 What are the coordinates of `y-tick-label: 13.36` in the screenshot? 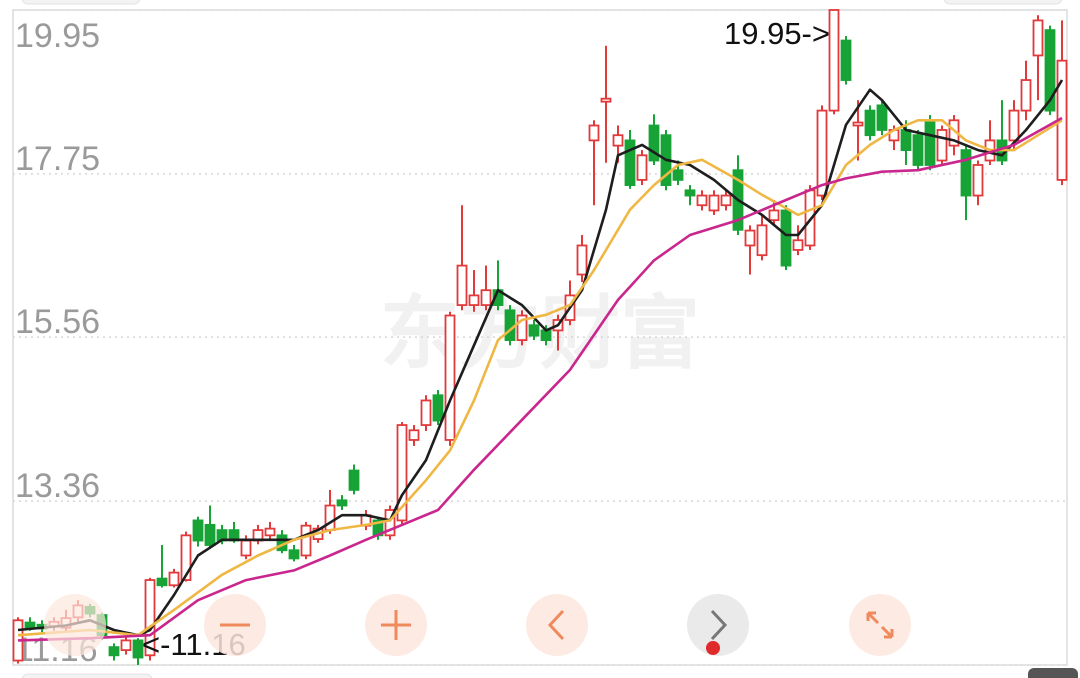 It's located at (57, 486).